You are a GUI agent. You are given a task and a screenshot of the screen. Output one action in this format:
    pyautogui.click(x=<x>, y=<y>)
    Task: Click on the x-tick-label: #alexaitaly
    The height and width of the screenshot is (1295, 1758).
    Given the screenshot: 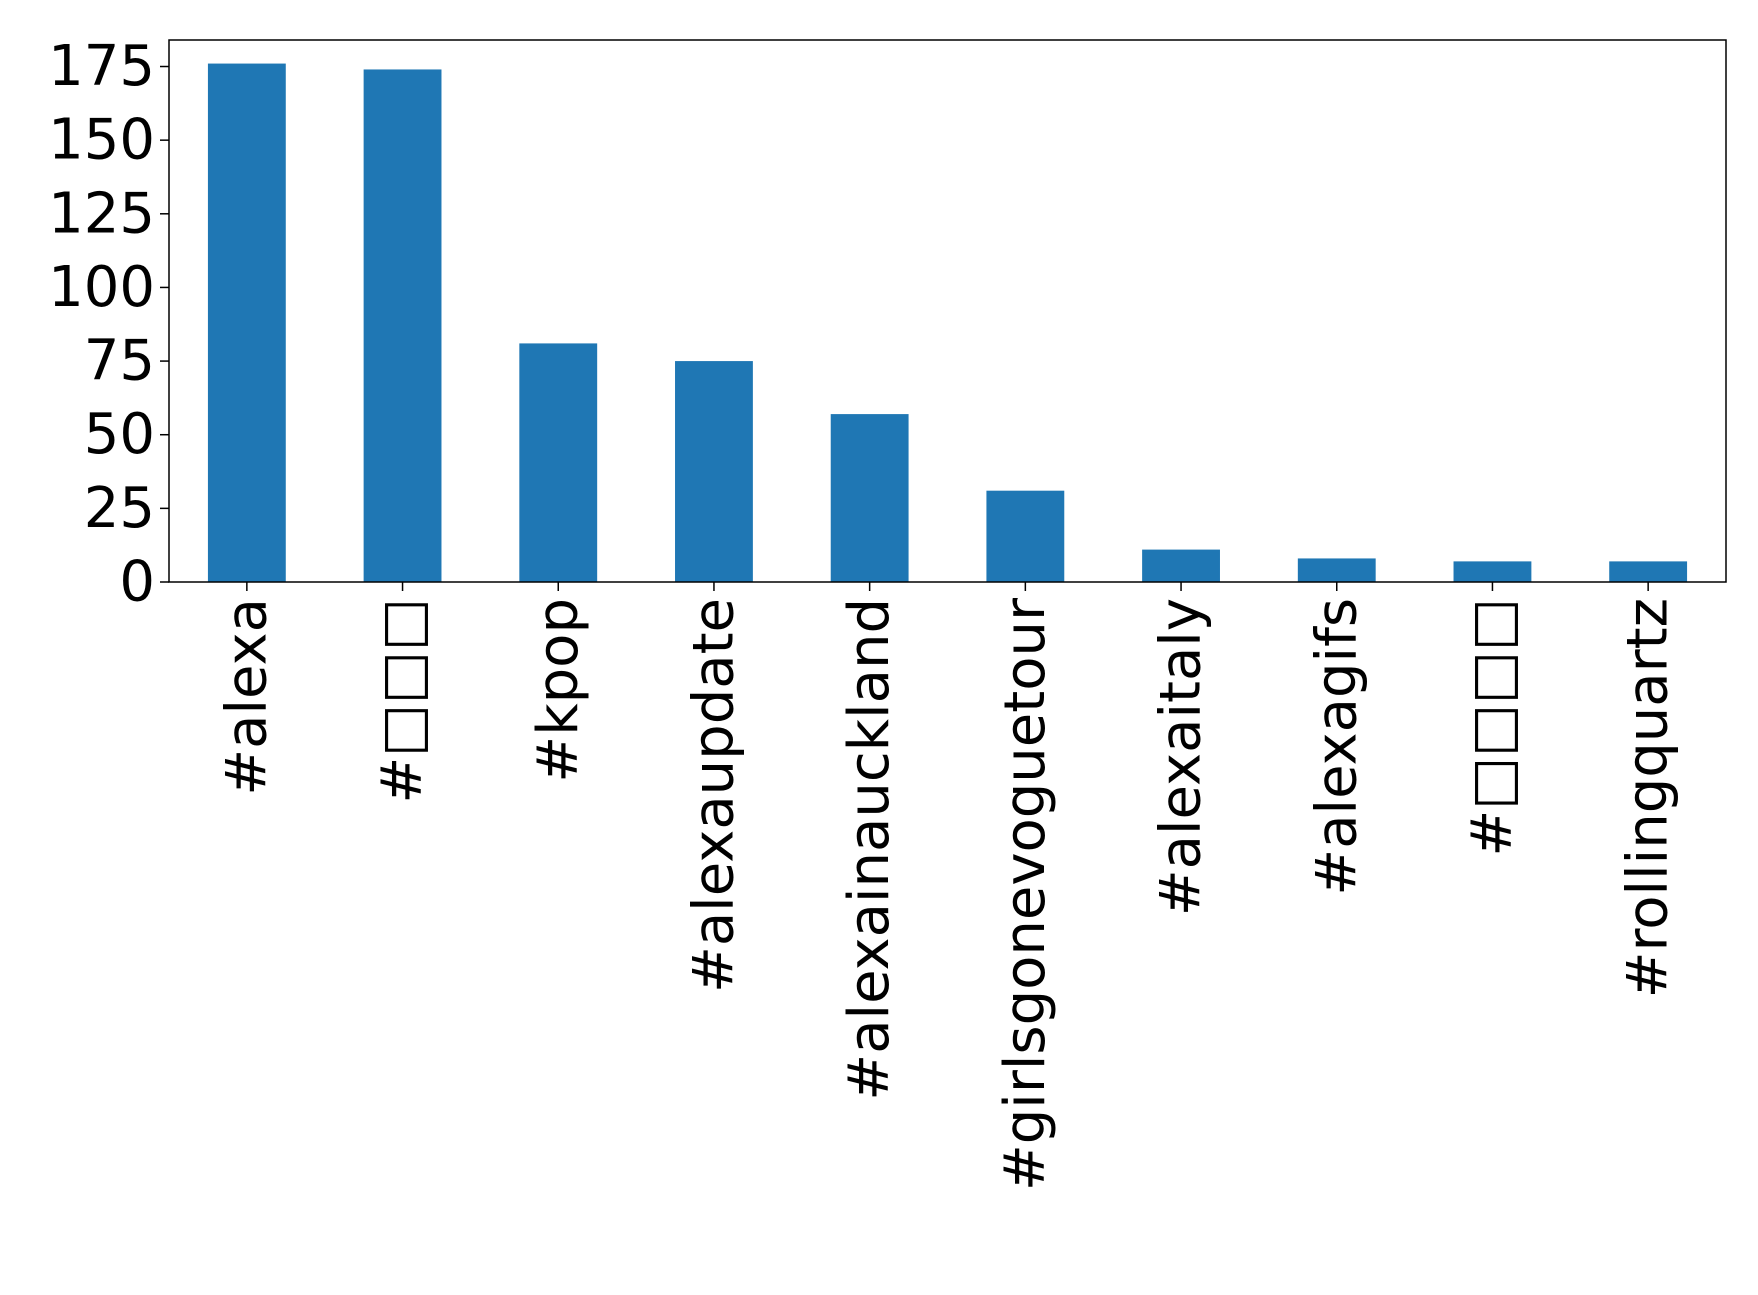 What is the action you would take?
    pyautogui.click(x=1181, y=757)
    